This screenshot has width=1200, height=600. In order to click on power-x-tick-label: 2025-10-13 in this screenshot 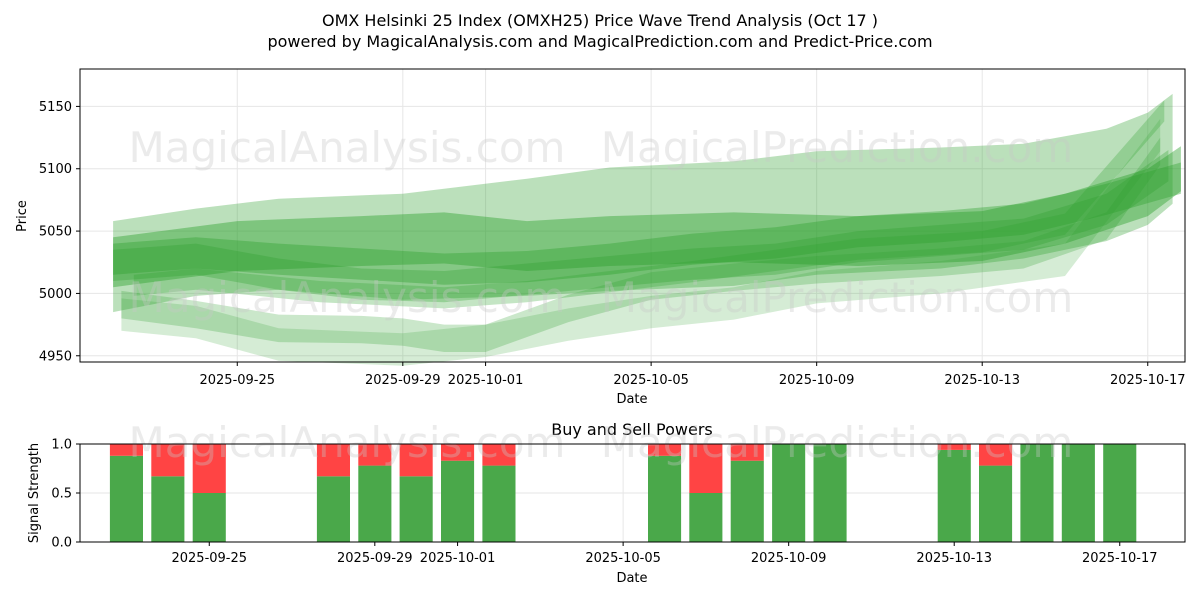, I will do `click(954, 558)`.